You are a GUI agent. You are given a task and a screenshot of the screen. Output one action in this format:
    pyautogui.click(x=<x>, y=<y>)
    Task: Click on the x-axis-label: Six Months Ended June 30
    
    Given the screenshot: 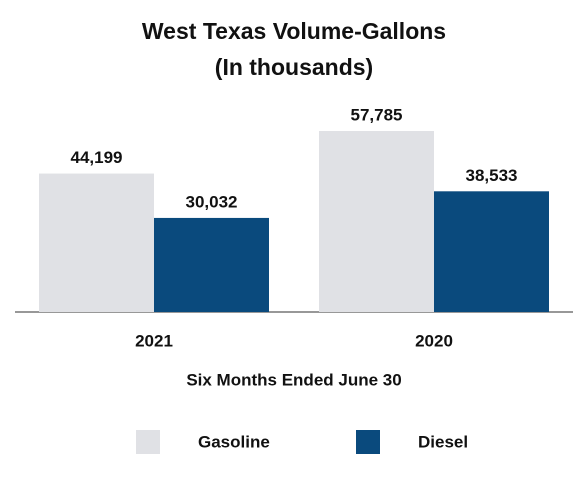 What is the action you would take?
    pyautogui.click(x=293, y=379)
    